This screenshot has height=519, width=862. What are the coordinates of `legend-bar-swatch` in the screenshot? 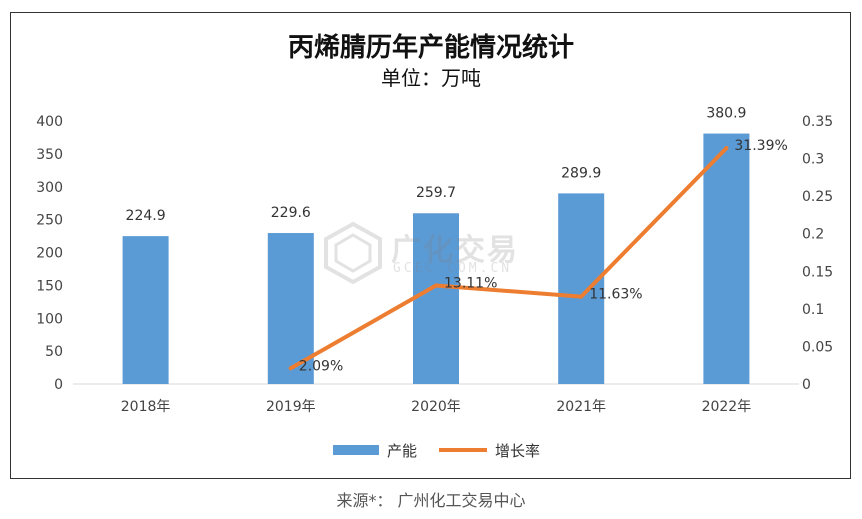 It's located at (356, 450).